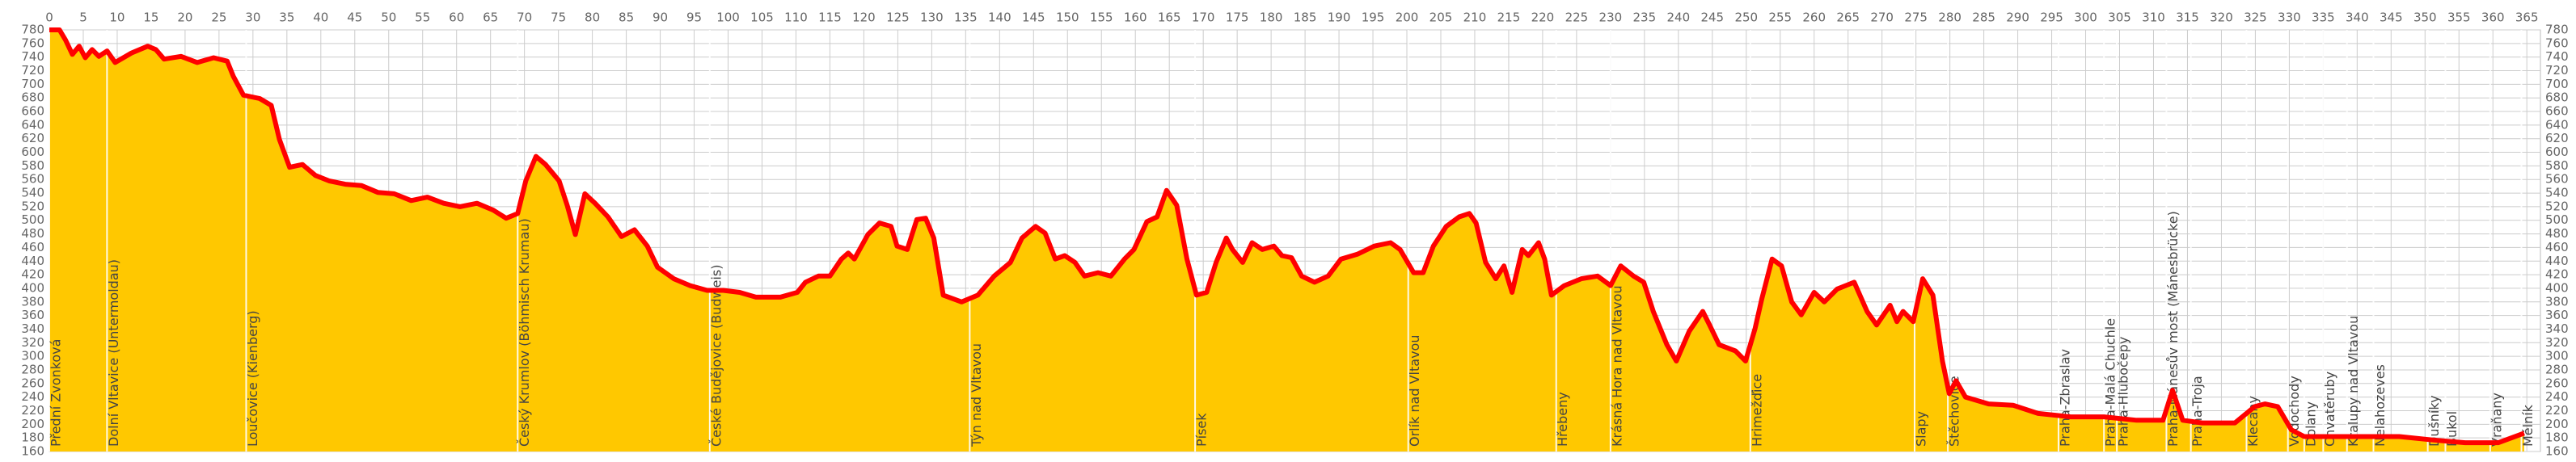 This screenshot has width=2576, height=462. Describe the element at coordinates (1203, 17) in the screenshot. I see `x-tick-label: 170` at that location.